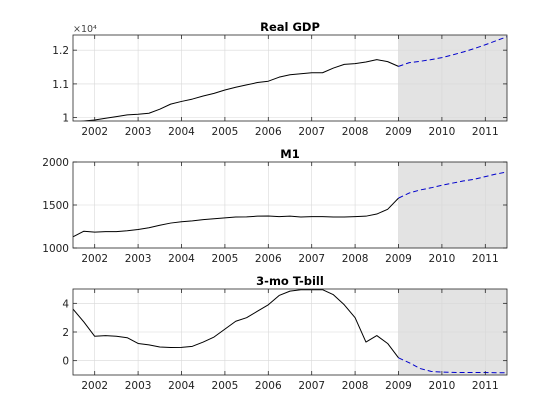 The height and width of the screenshot is (420, 560). Describe the element at coordinates (60, 51) in the screenshot. I see `panel-1-ytick-label: 1.2` at that location.